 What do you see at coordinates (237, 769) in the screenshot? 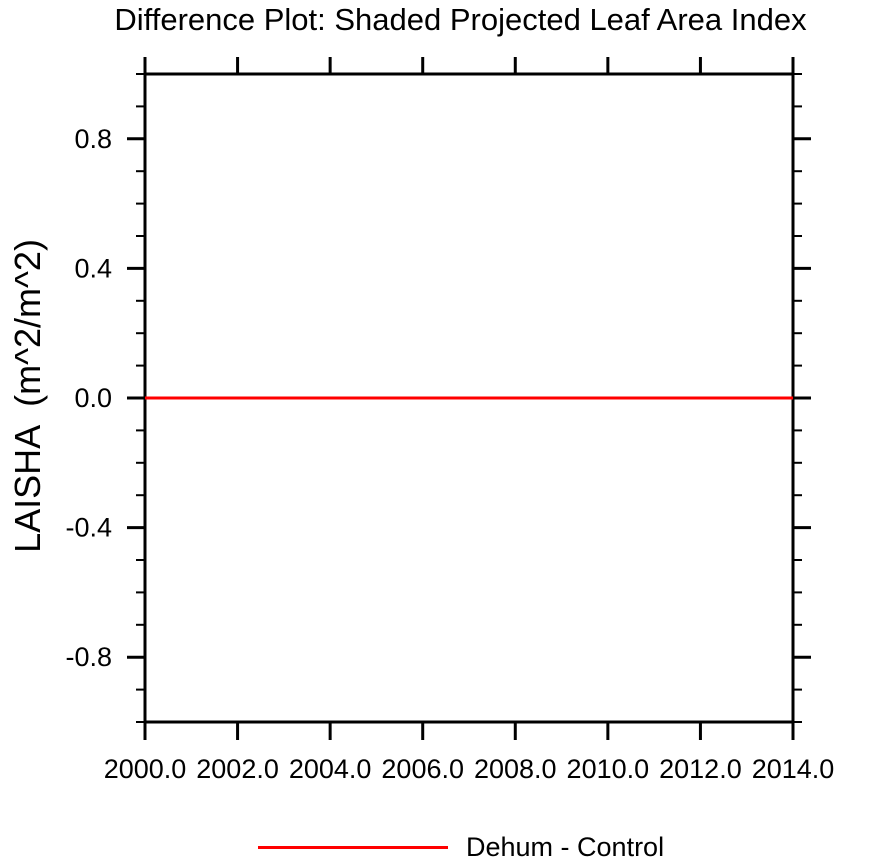
I see `x-tick-label: 2002.0` at bounding box center [237, 769].